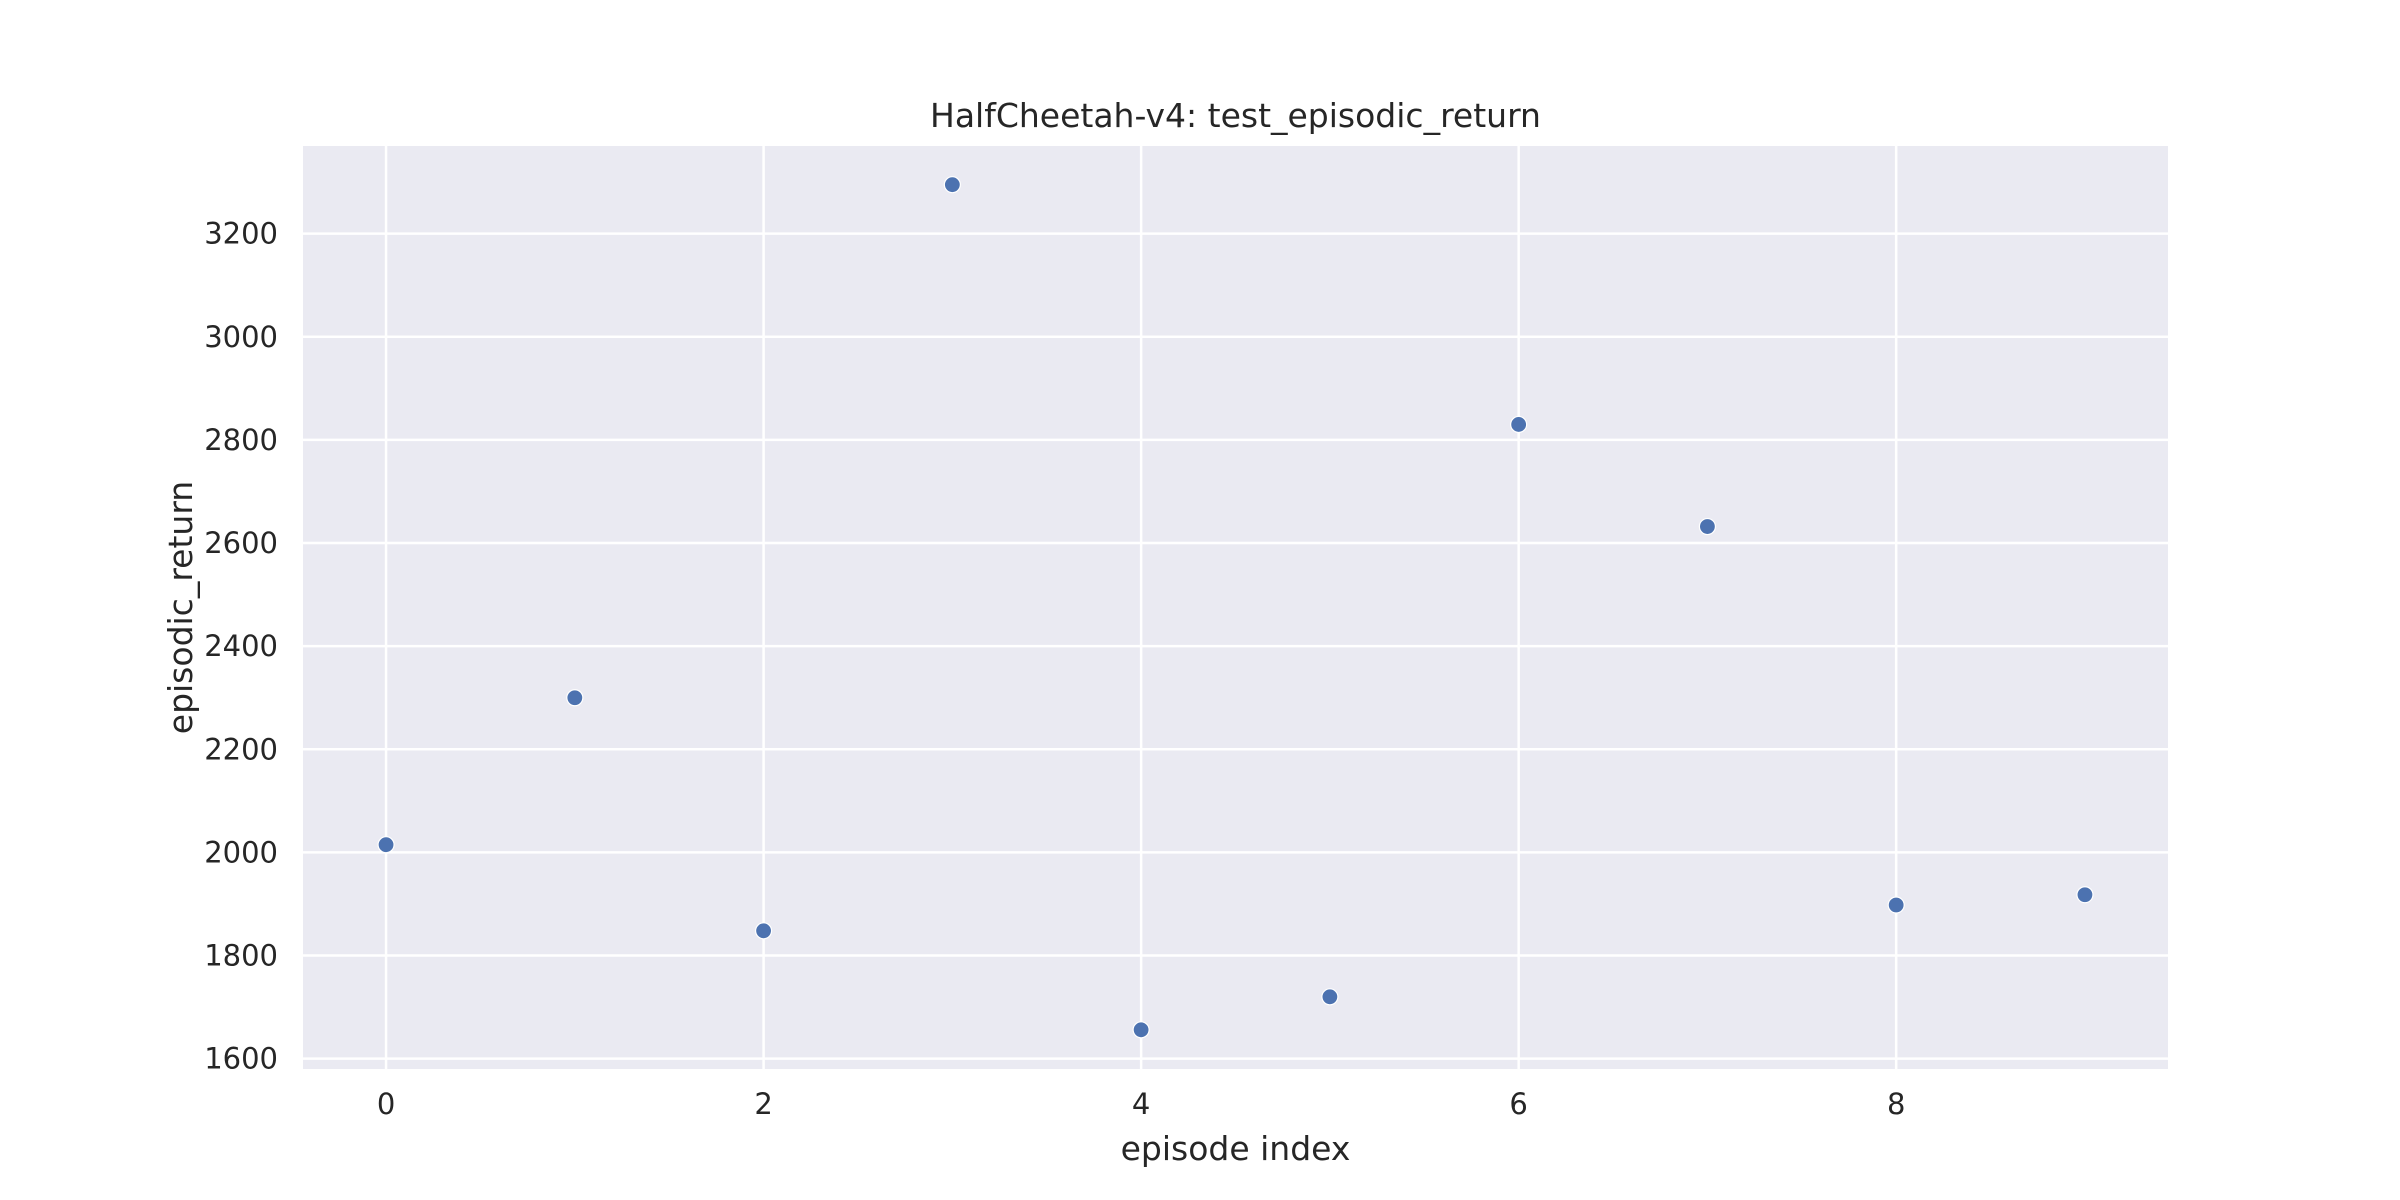 This screenshot has height=1200, width=2400. Describe the element at coordinates (241, 646) in the screenshot. I see `y-tick-label: 2400` at that location.